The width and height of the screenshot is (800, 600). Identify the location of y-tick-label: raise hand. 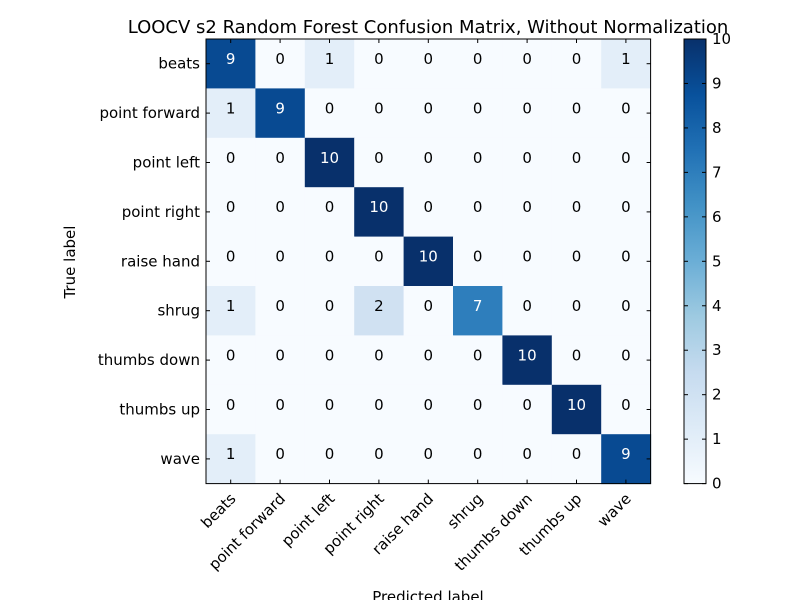
(160, 261).